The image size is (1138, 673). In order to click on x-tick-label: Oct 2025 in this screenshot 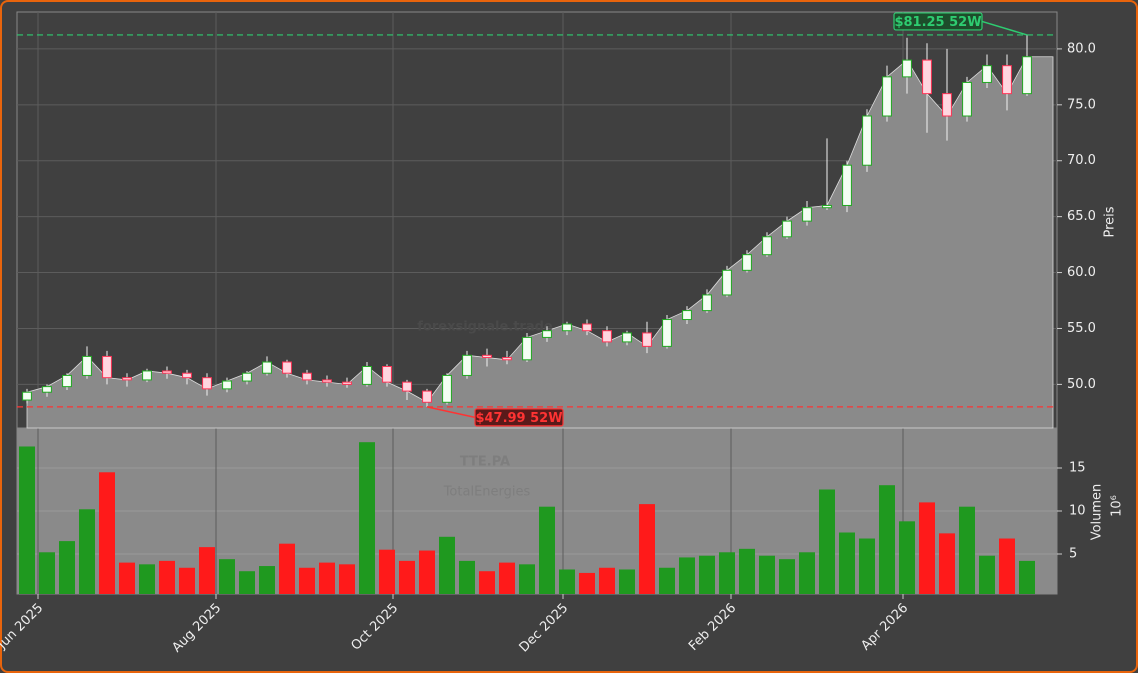, I will do `click(374, 627)`.